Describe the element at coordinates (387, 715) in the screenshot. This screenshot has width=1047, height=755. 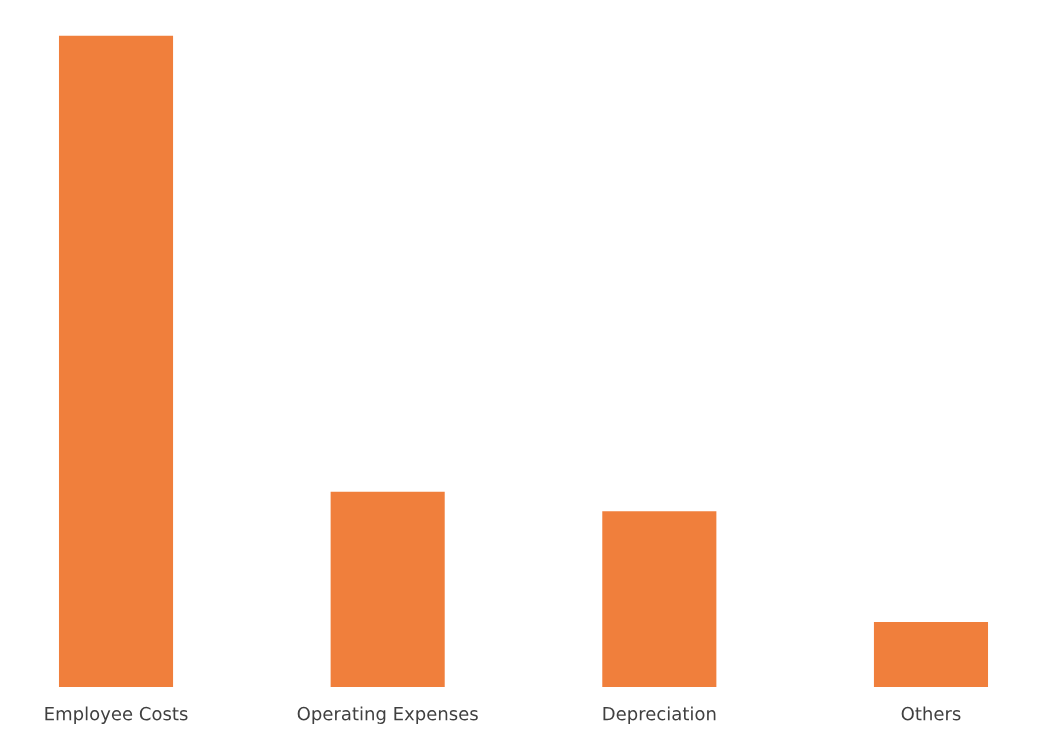
I see `x-tick-label: Operating Expenses` at that location.